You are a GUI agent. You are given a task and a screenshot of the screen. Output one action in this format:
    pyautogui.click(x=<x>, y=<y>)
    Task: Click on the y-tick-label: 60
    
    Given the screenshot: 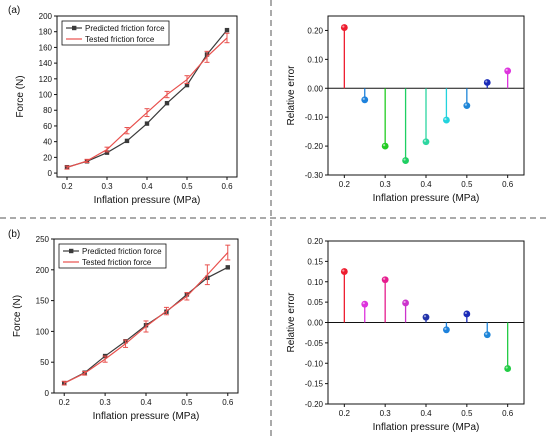 What is the action you would take?
    pyautogui.click(x=47, y=126)
    